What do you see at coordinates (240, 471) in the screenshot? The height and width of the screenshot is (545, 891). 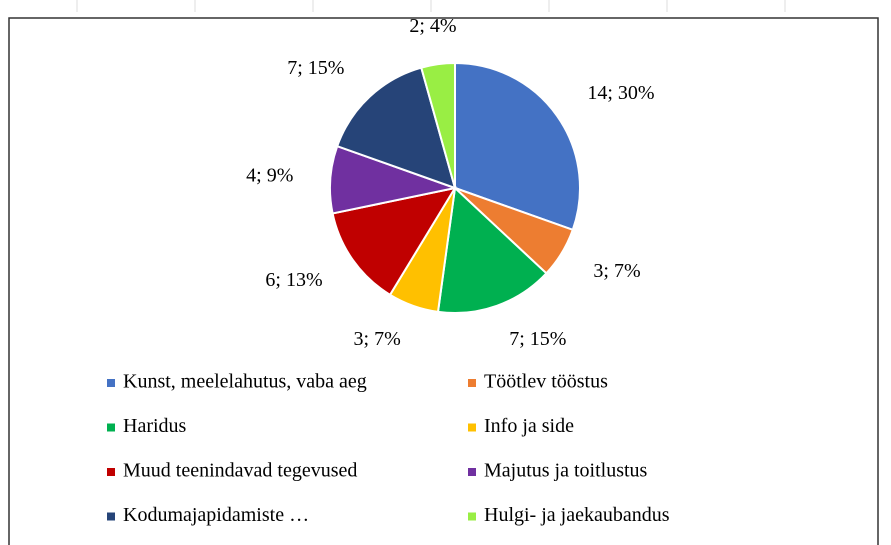 I see `legend-label: Muud teenindavad tegevused` at bounding box center [240, 471].